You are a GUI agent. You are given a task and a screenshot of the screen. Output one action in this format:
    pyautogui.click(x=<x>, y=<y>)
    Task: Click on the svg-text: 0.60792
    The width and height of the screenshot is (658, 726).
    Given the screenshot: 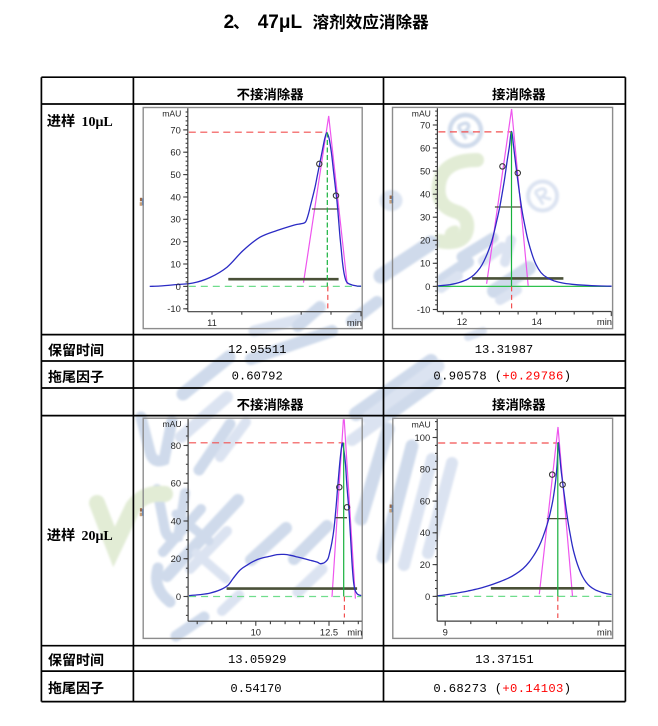 What is the action you would take?
    pyautogui.click(x=257, y=376)
    